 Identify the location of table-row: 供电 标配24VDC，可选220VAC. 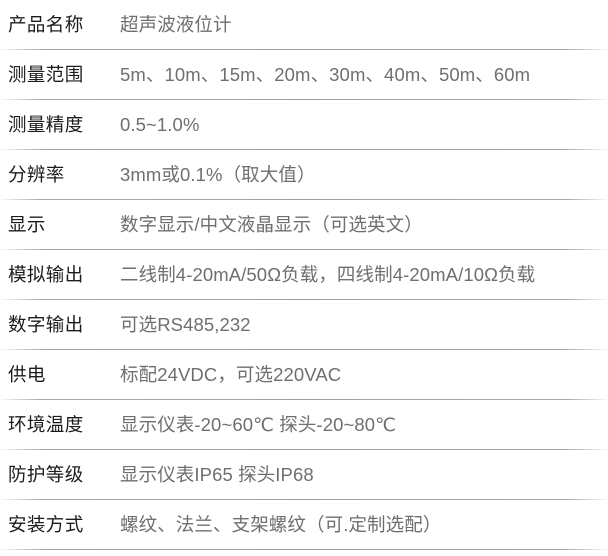
(304, 375).